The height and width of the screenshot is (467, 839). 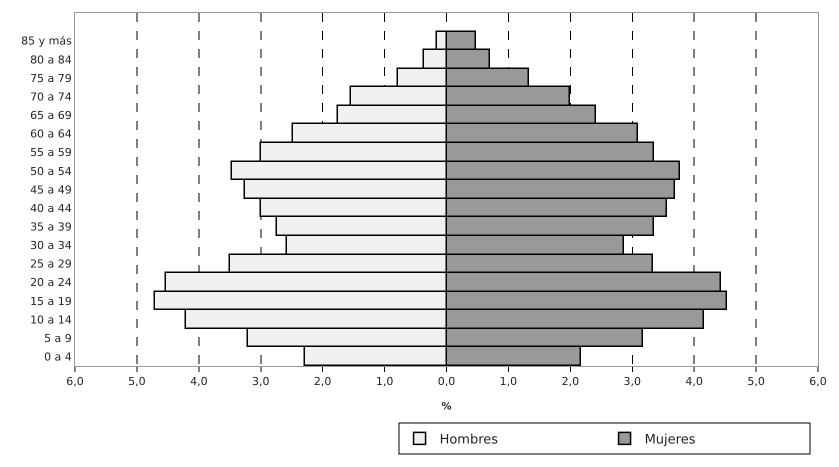 I want to click on y-tick-label: 20 a 24, so click(x=51, y=283).